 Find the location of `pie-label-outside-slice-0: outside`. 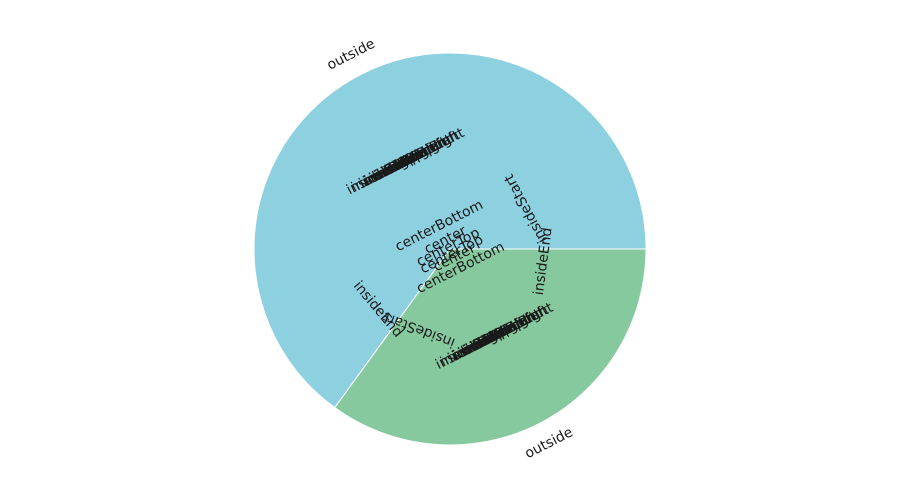

pie-label-outside-slice-0: outside is located at coordinates (350, 55).